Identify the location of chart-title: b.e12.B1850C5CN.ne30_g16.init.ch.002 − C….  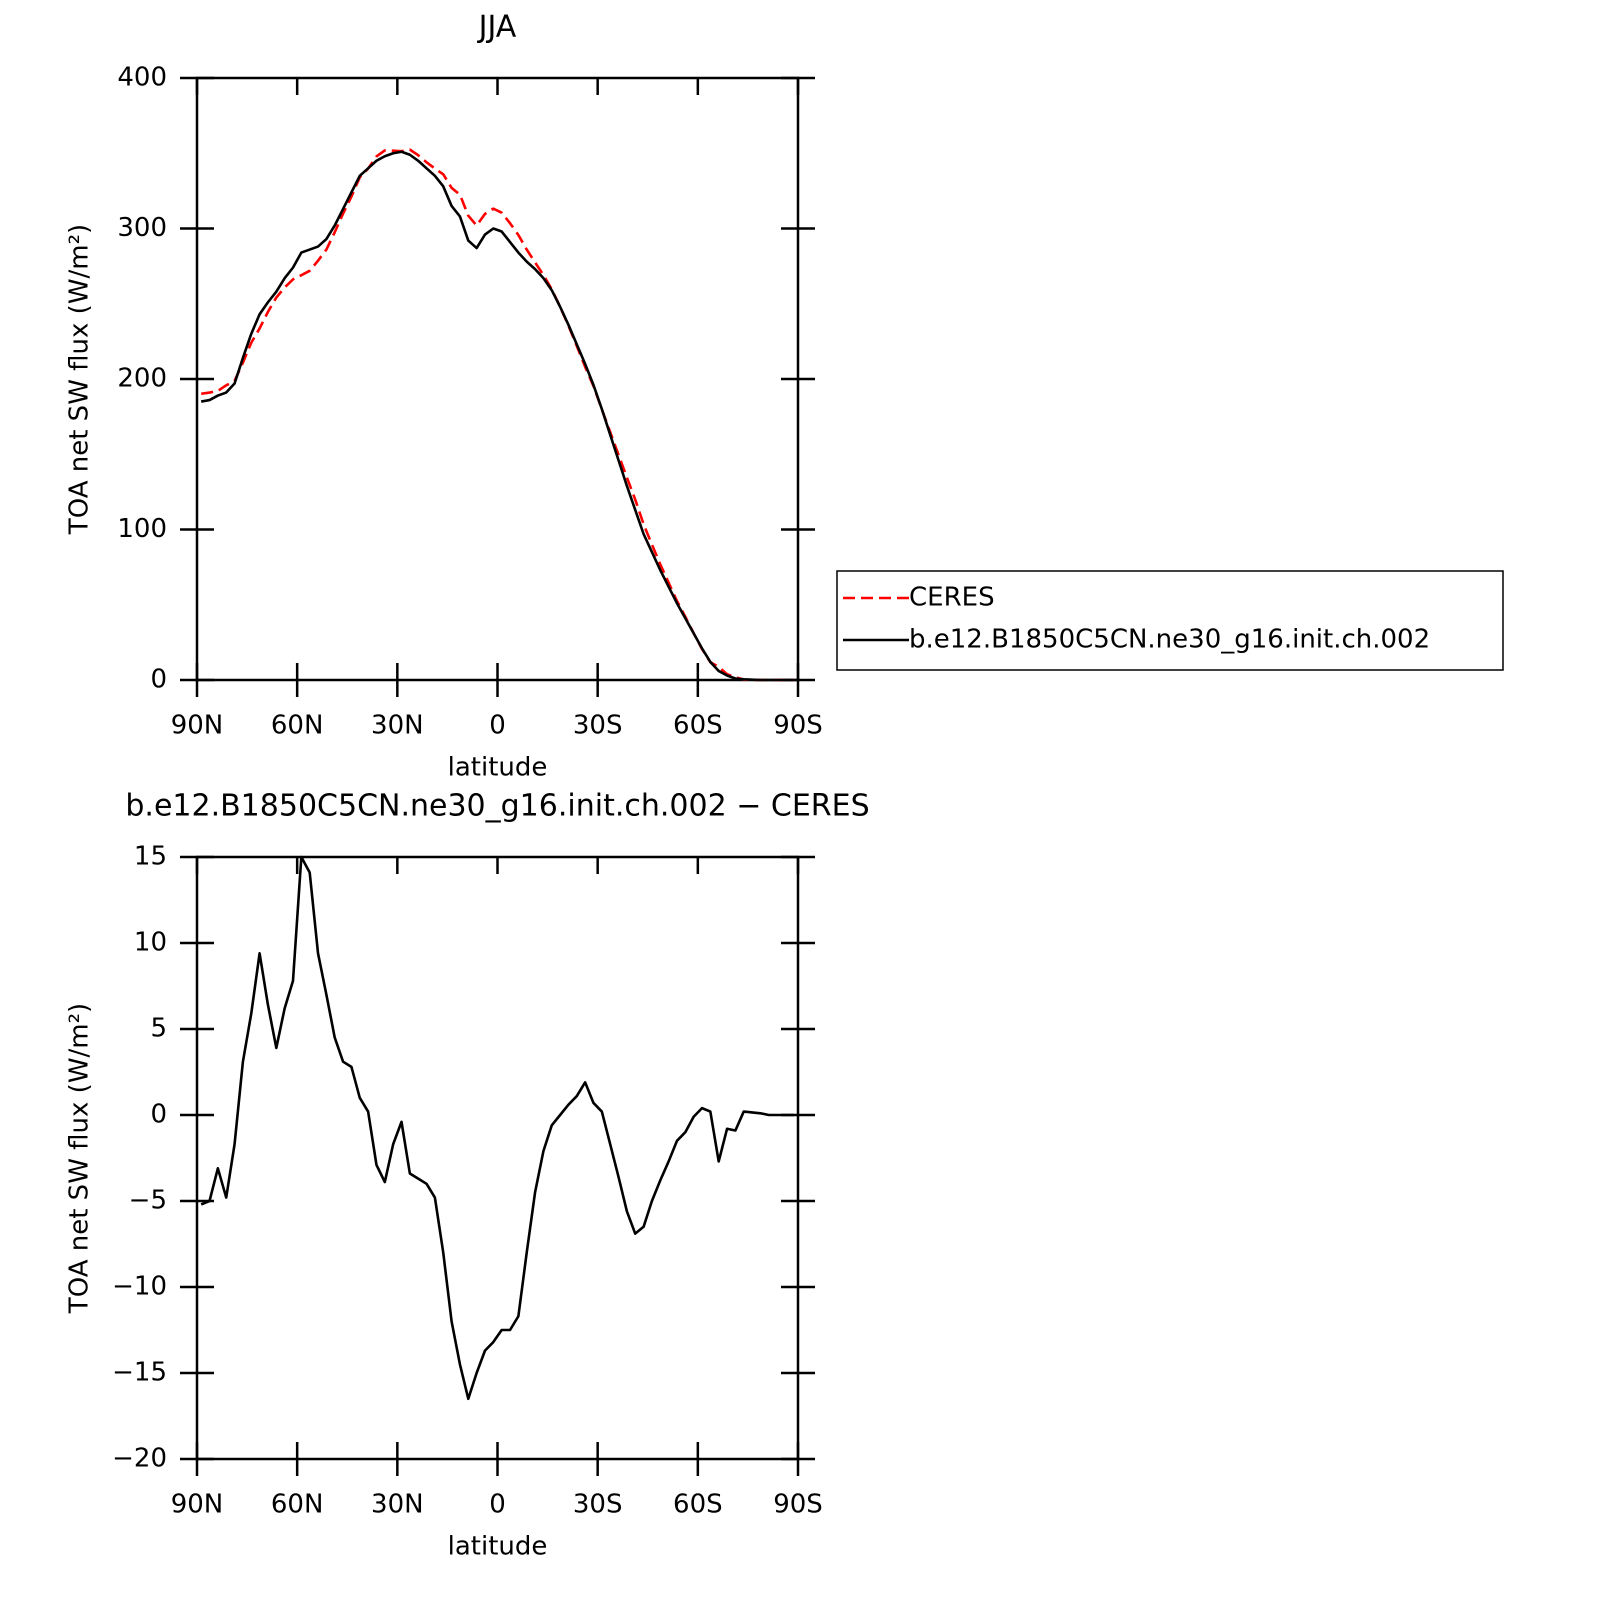
(497, 806).